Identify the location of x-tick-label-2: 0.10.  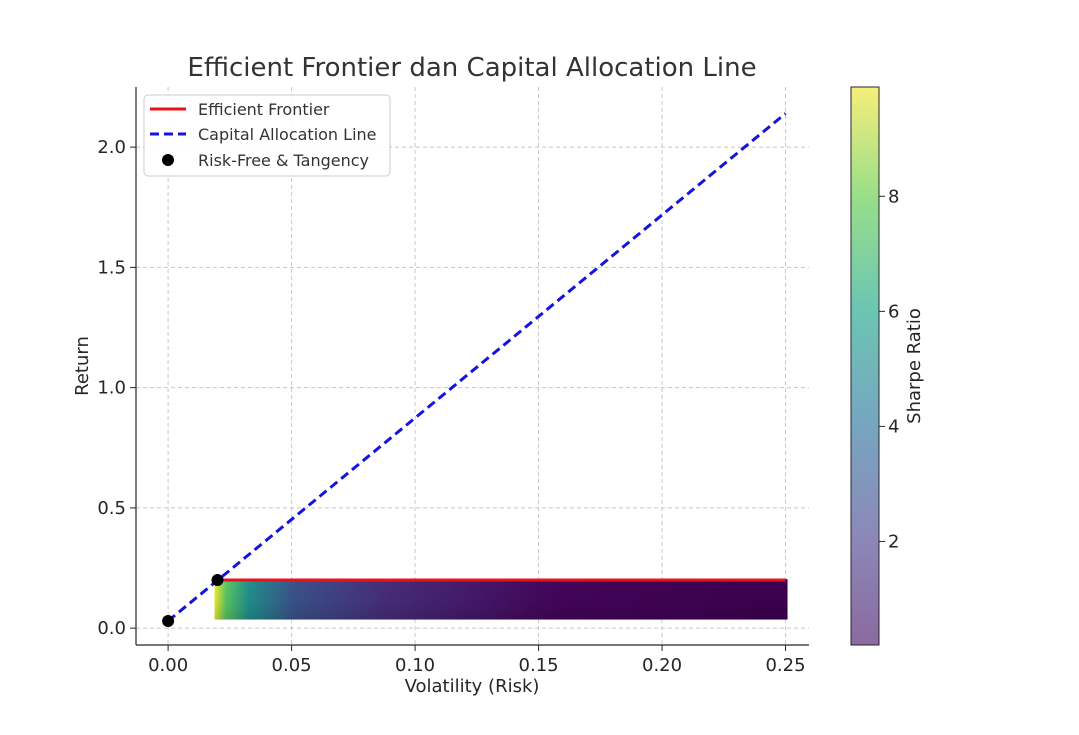
(415, 665).